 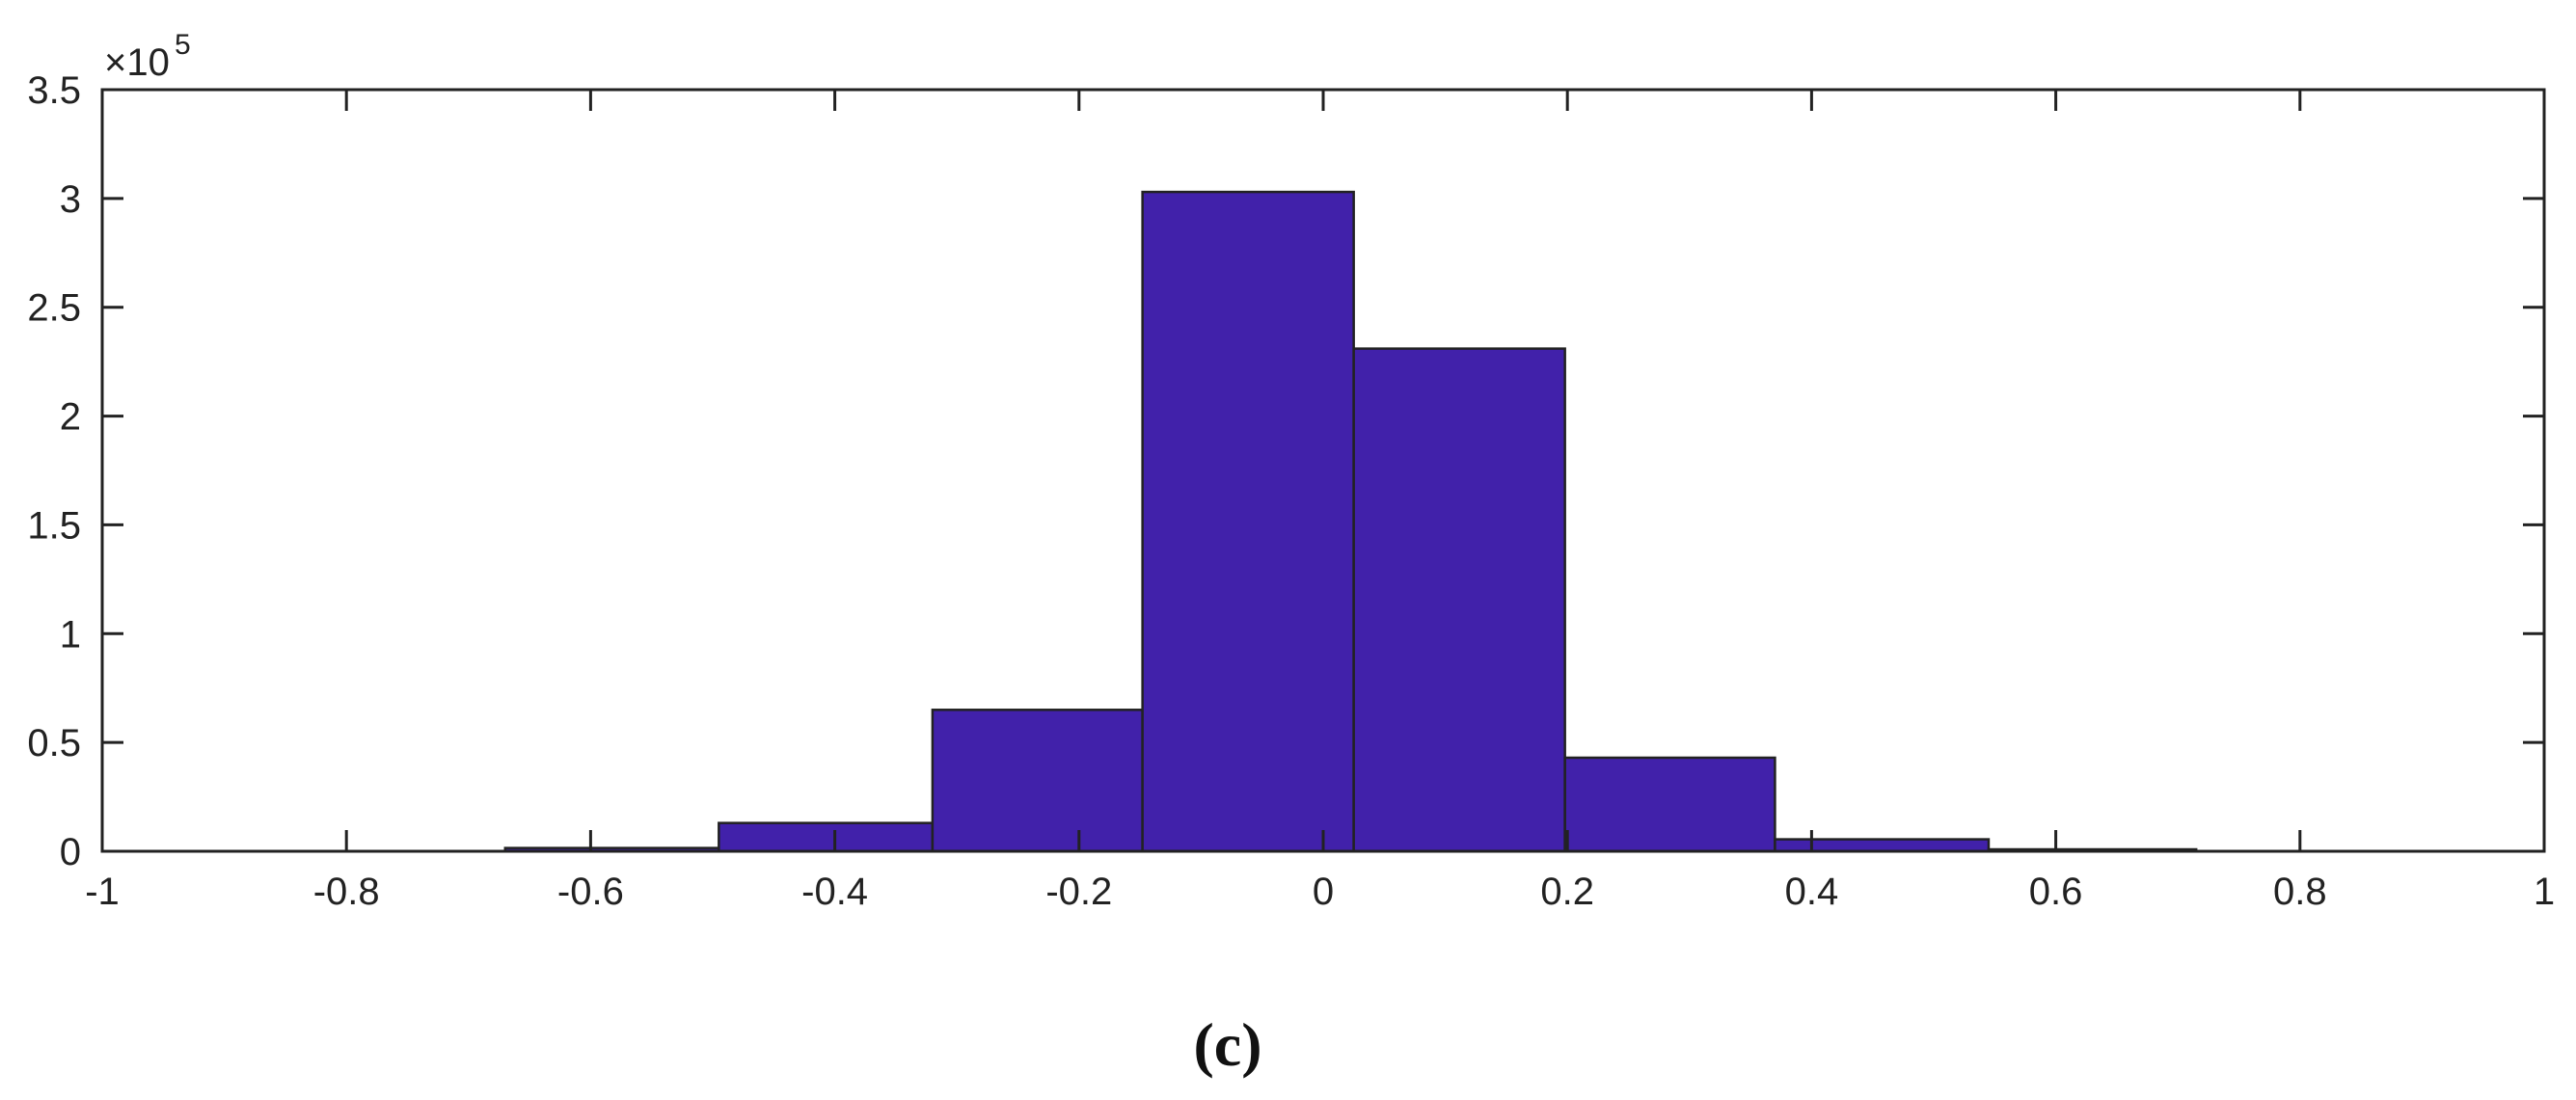 I want to click on x-axis-tick-labels: -1 -0.8 -0.6 -0.4 -0.2 0 0.2 0.4 0.6 0.8 1, so click(x=1320, y=892).